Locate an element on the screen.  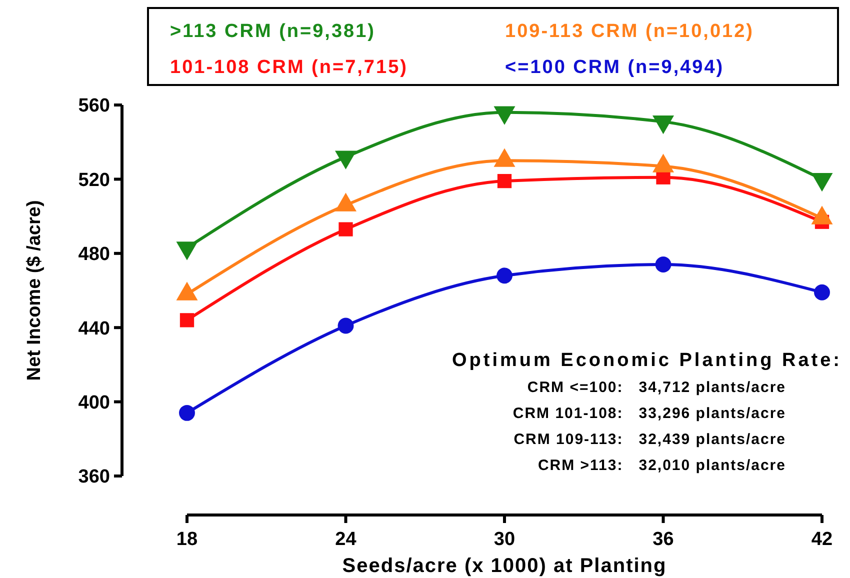
text: <=100 CRM (n=9,494) is located at coordinates (614, 67).